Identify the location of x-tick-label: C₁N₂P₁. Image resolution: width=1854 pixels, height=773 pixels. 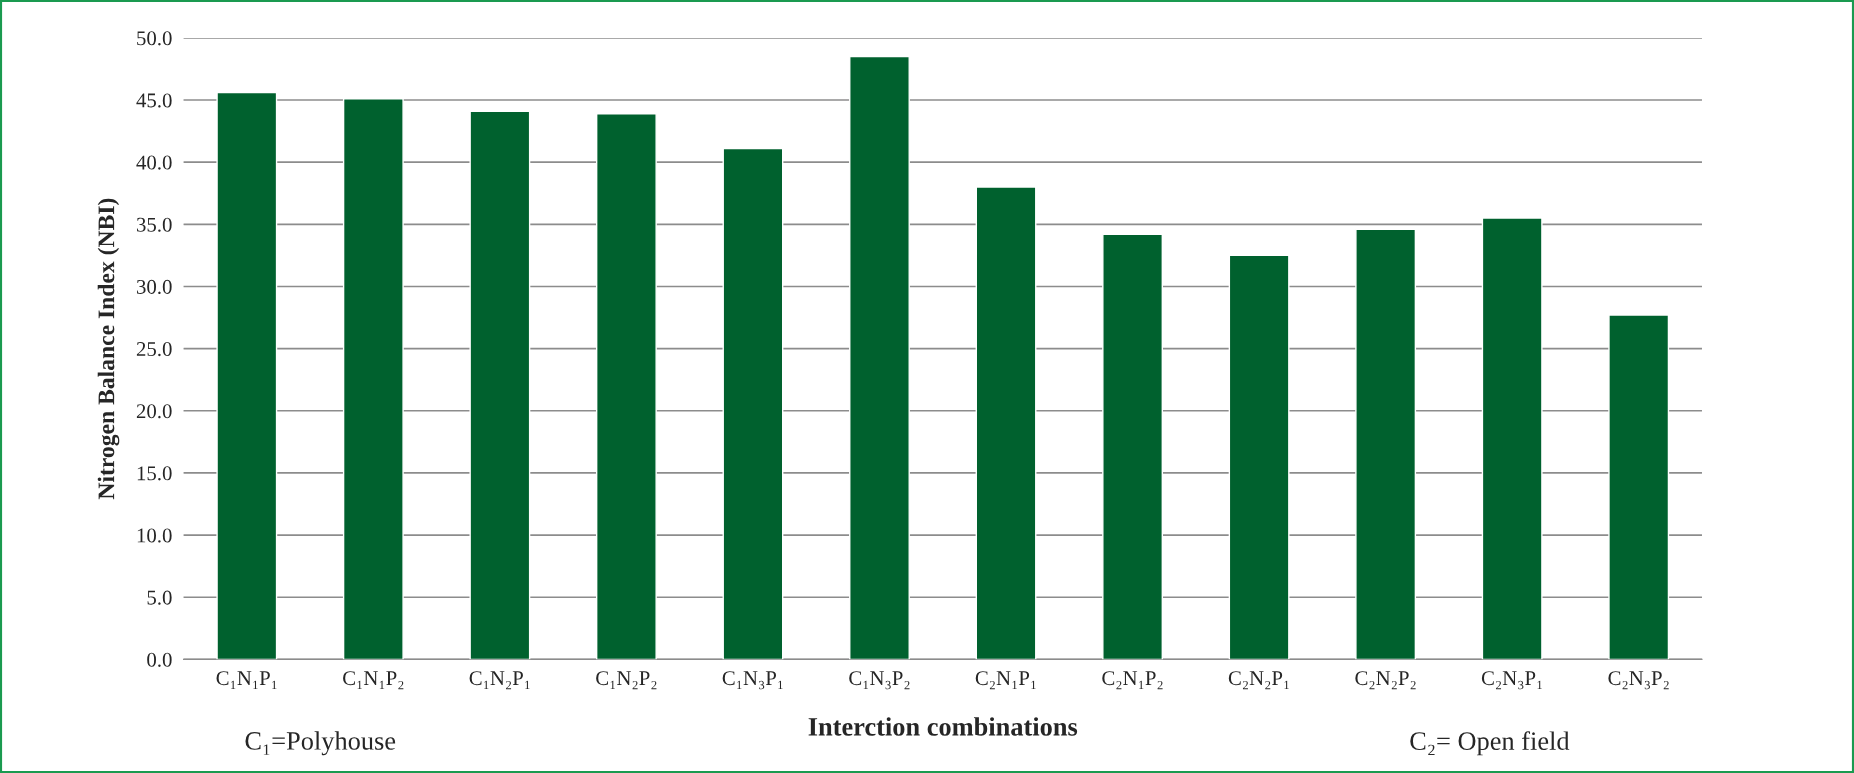
(499, 680).